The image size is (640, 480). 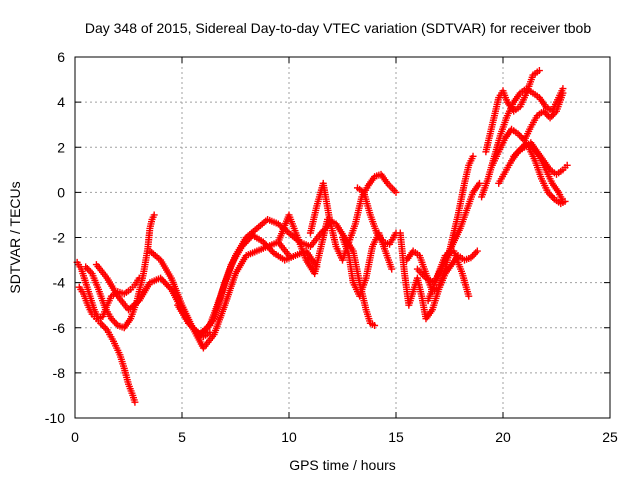 I want to click on y-tick-label: -2, so click(x=59, y=238).